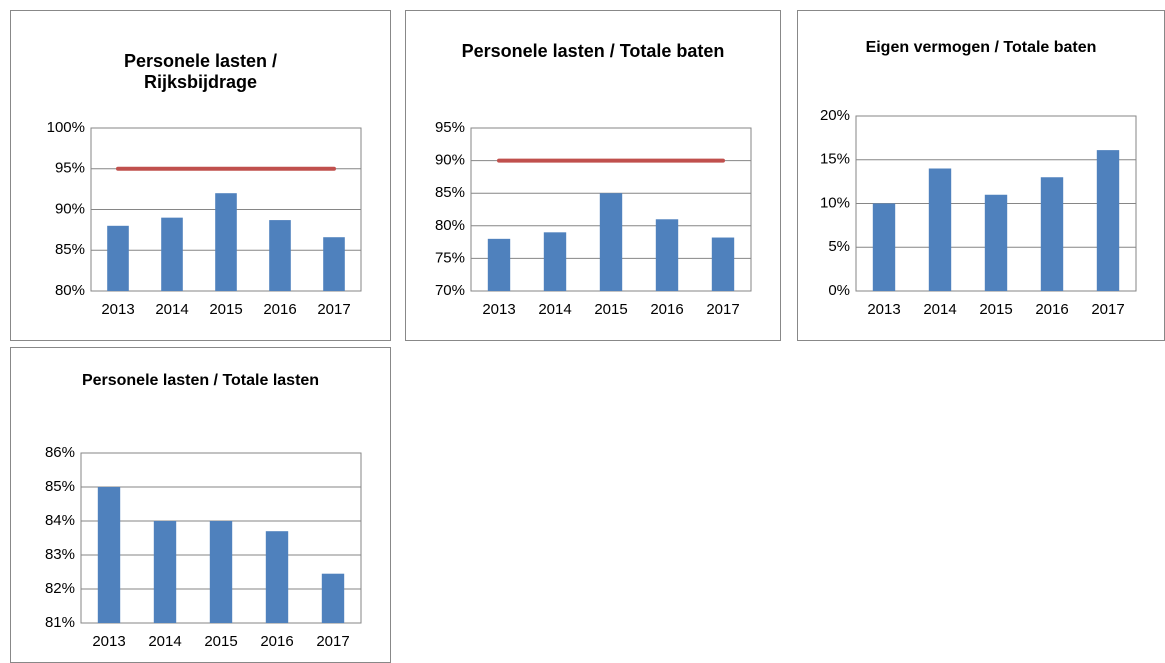 This screenshot has width=1165, height=663. What do you see at coordinates (200, 71) in the screenshot?
I see `chart-title: Personele lasten / Rijksbijdrage` at bounding box center [200, 71].